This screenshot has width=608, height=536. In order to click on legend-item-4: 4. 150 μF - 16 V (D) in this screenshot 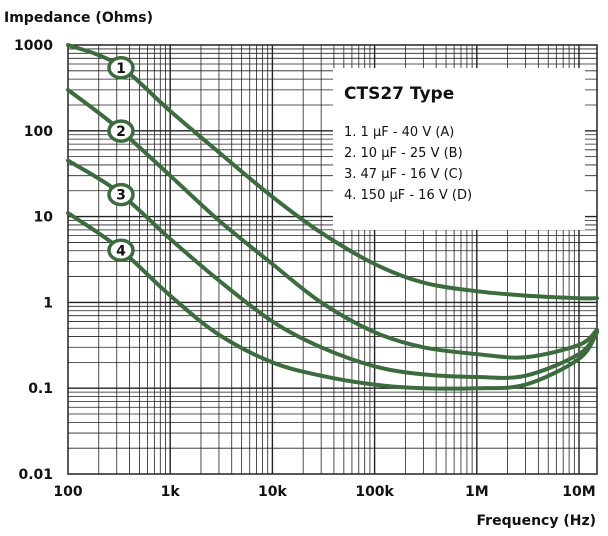, I will do `click(408, 195)`.